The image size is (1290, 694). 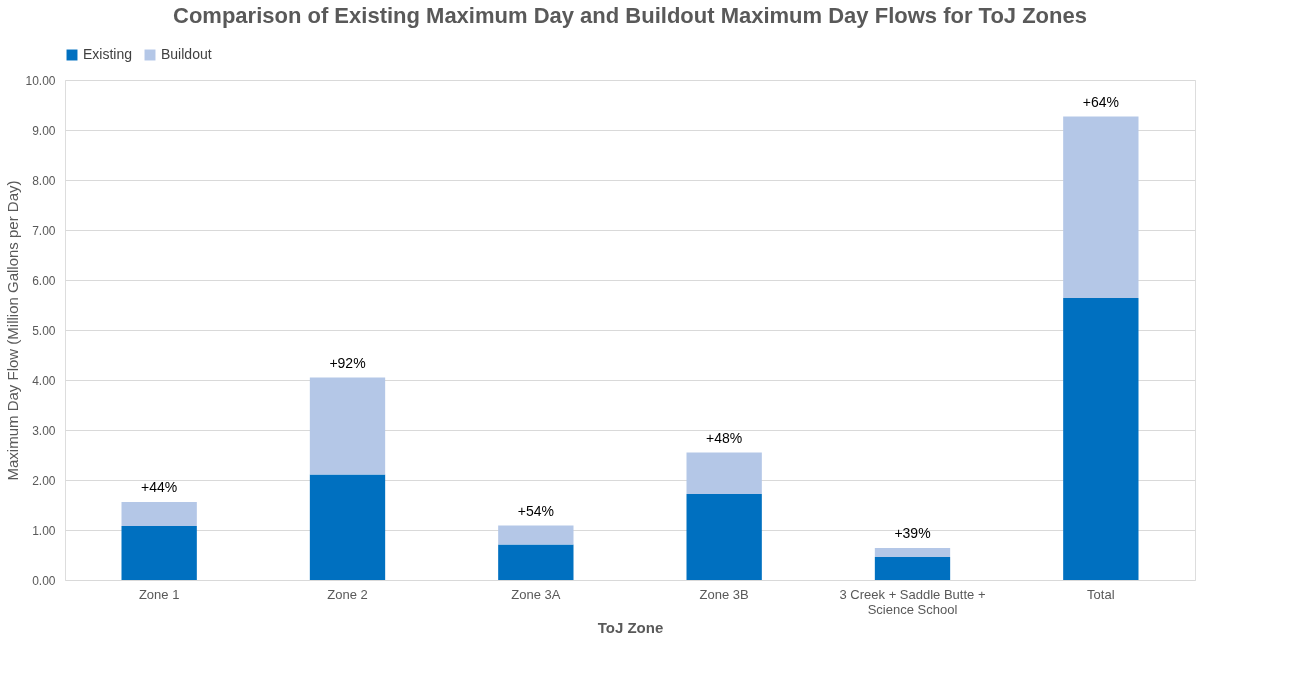 What do you see at coordinates (44, 380) in the screenshot?
I see `y-tick-label: 4.00` at bounding box center [44, 380].